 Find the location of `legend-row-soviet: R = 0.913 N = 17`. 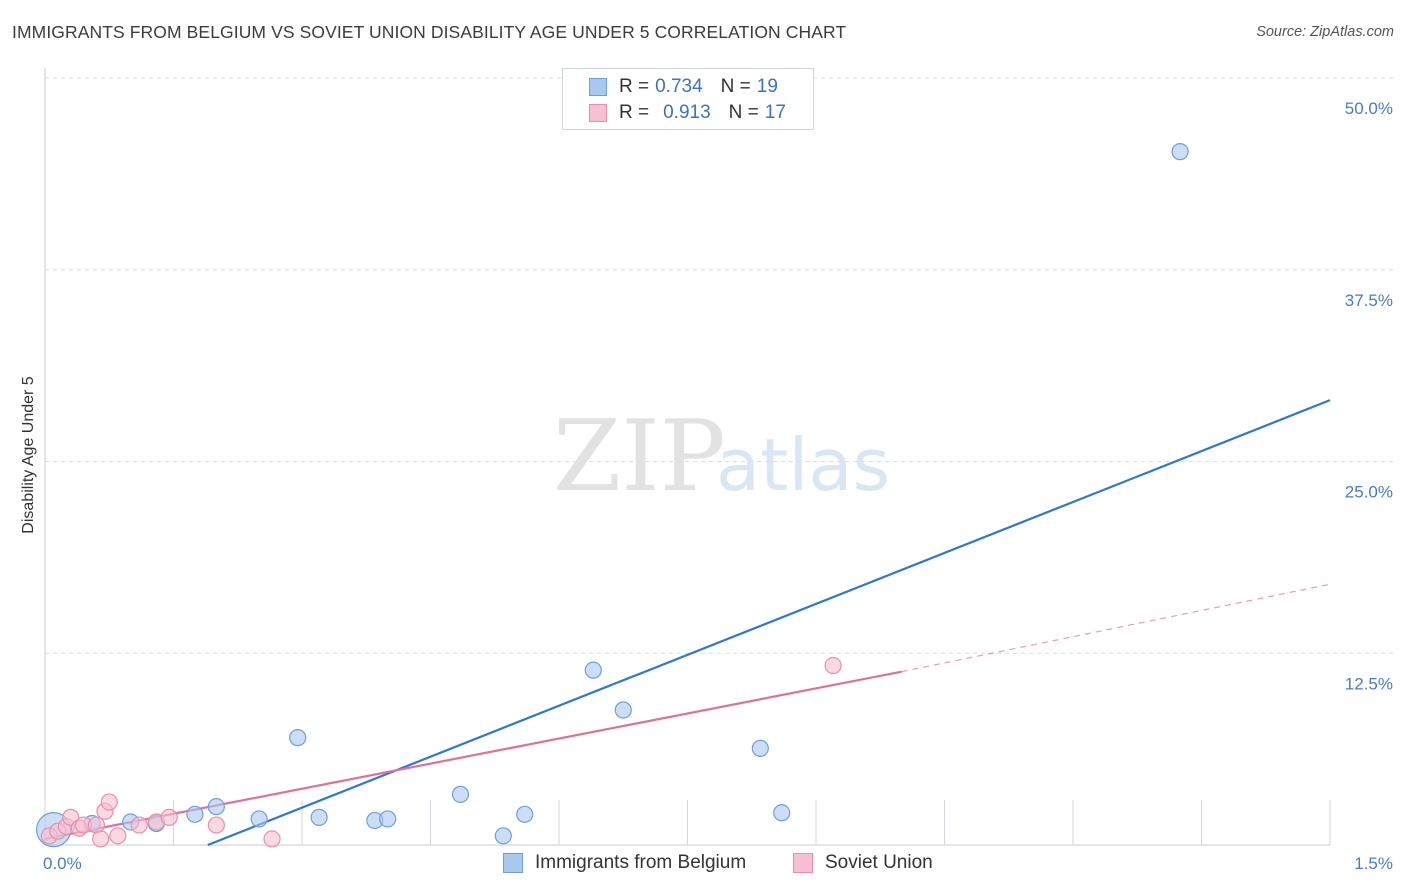

legend-row-soviet: R = 0.913 N = 17 is located at coordinates (687, 113).